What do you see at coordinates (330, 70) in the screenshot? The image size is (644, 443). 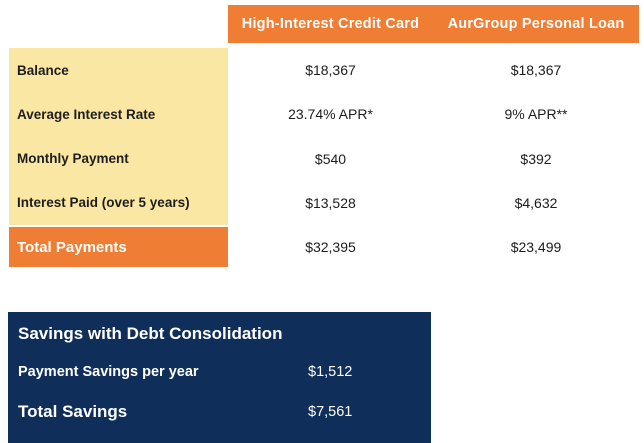 I see `cell-balance-credit-card: $18,367` at bounding box center [330, 70].